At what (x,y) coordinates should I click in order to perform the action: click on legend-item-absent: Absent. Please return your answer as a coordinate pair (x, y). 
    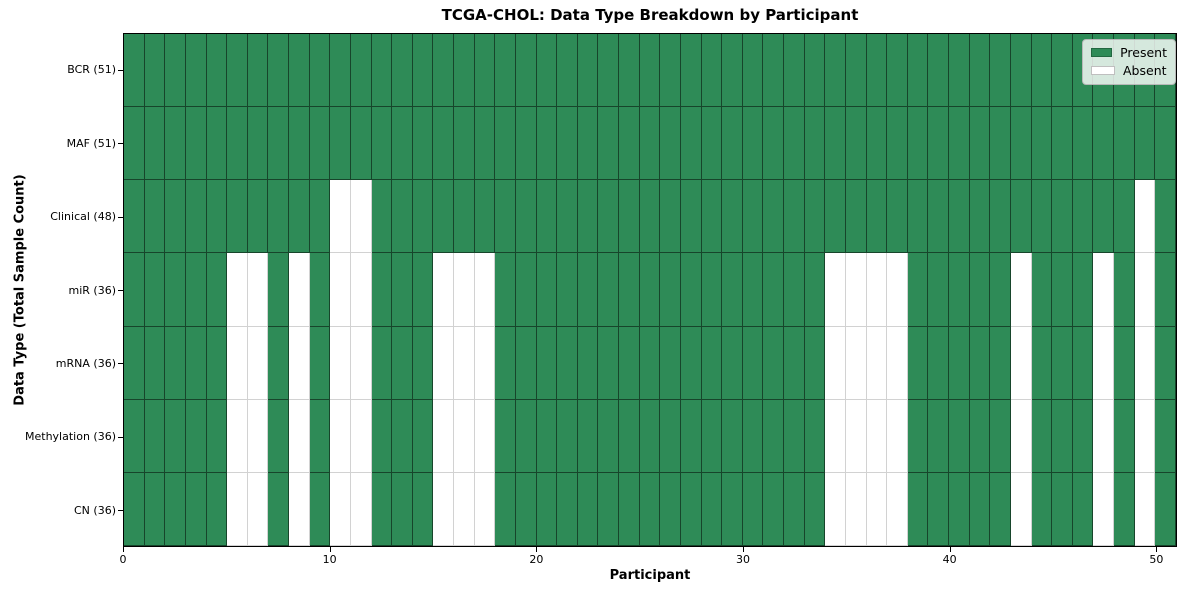
    Looking at the image, I should click on (1129, 70).